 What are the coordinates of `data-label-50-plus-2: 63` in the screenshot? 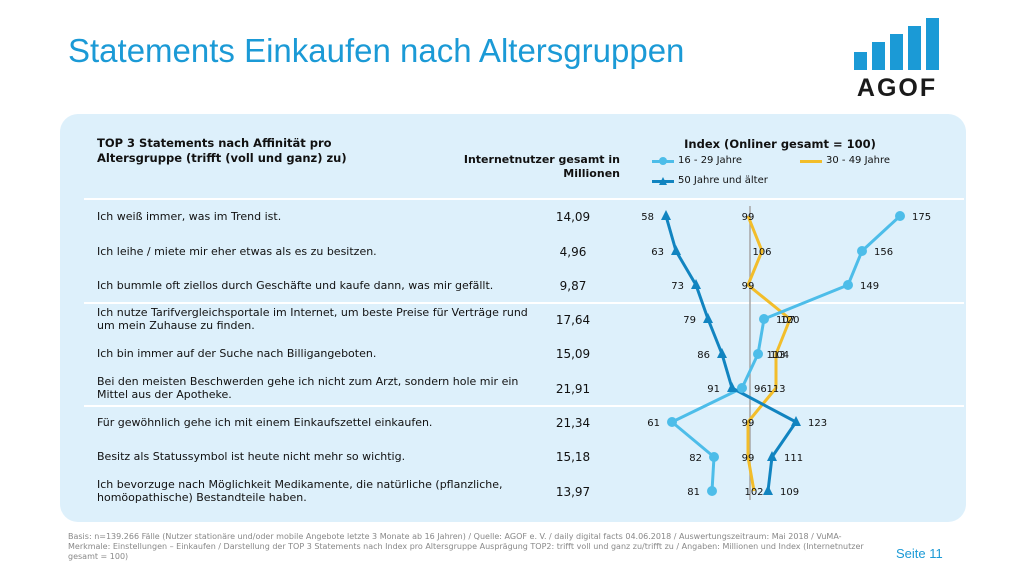 It's located at (657, 252).